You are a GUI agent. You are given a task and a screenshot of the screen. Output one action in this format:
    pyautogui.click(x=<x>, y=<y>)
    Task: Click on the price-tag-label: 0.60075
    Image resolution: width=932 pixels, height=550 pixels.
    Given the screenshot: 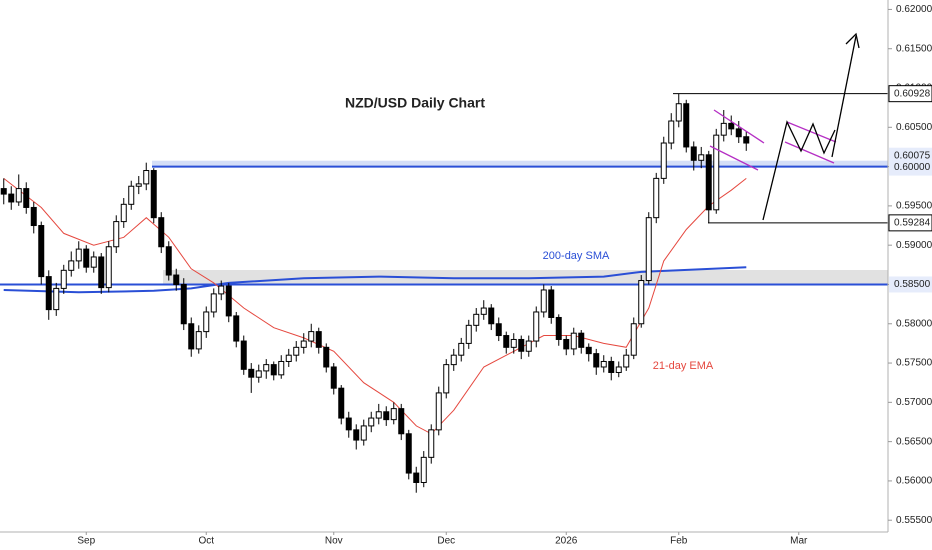 What is the action you would take?
    pyautogui.click(x=912, y=155)
    